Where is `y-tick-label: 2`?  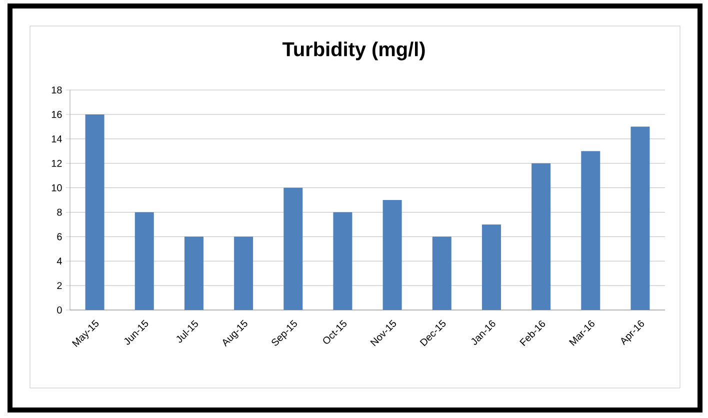 y-tick-label: 2 is located at coordinates (59, 286).